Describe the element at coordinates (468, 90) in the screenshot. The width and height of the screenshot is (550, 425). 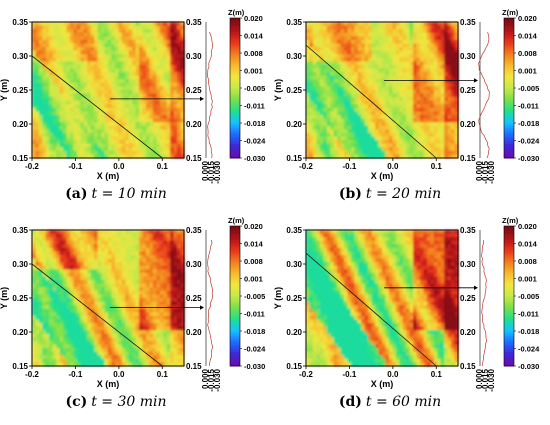
I see `y2-tick-label: 0.25` at that location.